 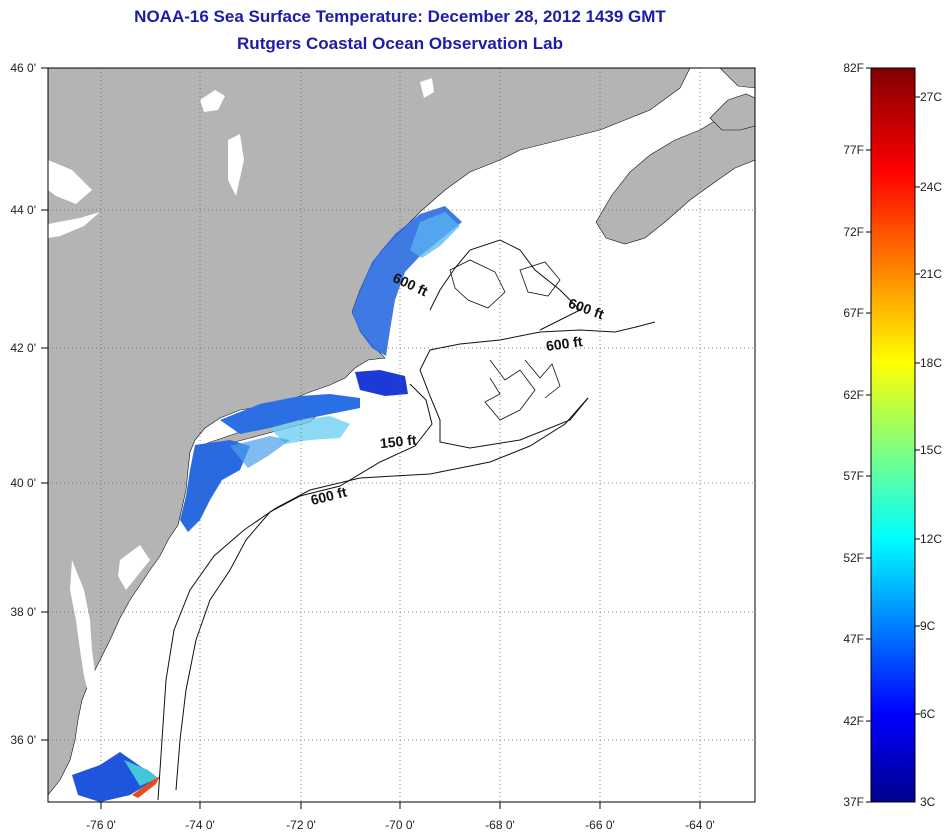 What do you see at coordinates (931, 274) in the screenshot?
I see `colorbar-c-label: 21C` at bounding box center [931, 274].